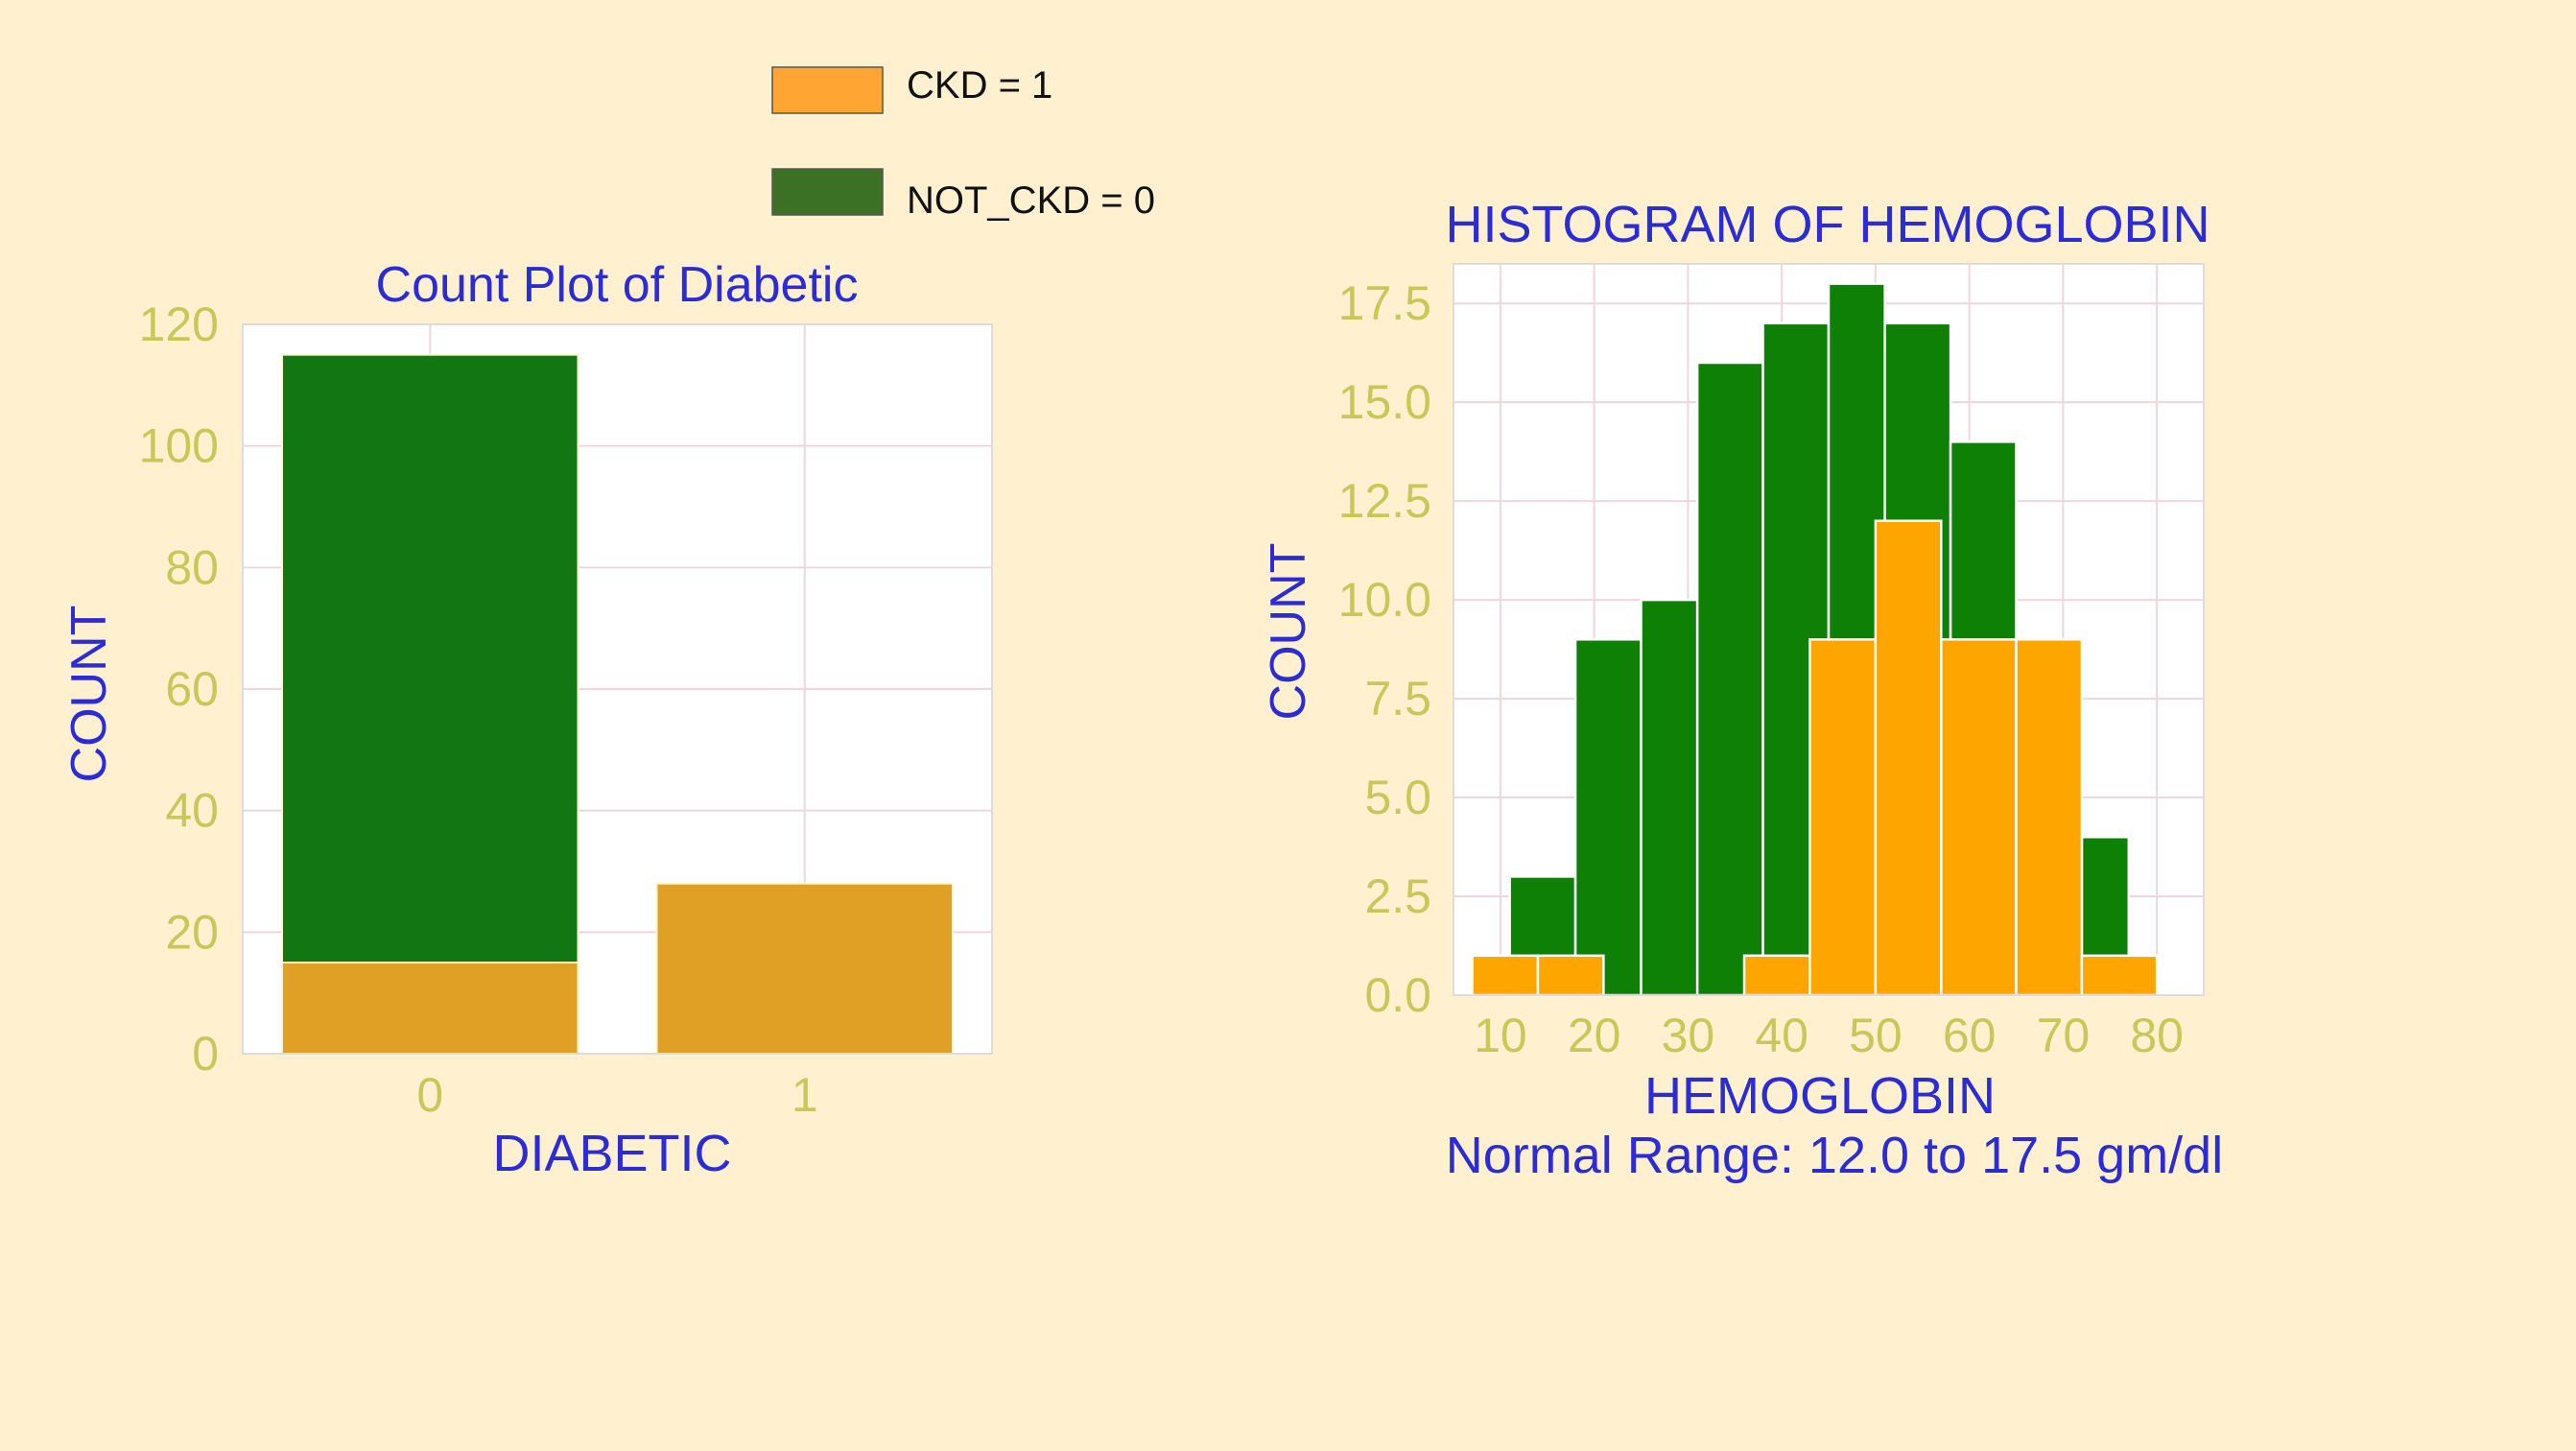 The width and height of the screenshot is (2576, 1451). Describe the element at coordinates (1398, 797) in the screenshot. I see `right-y-tick-label: 5.0` at that location.